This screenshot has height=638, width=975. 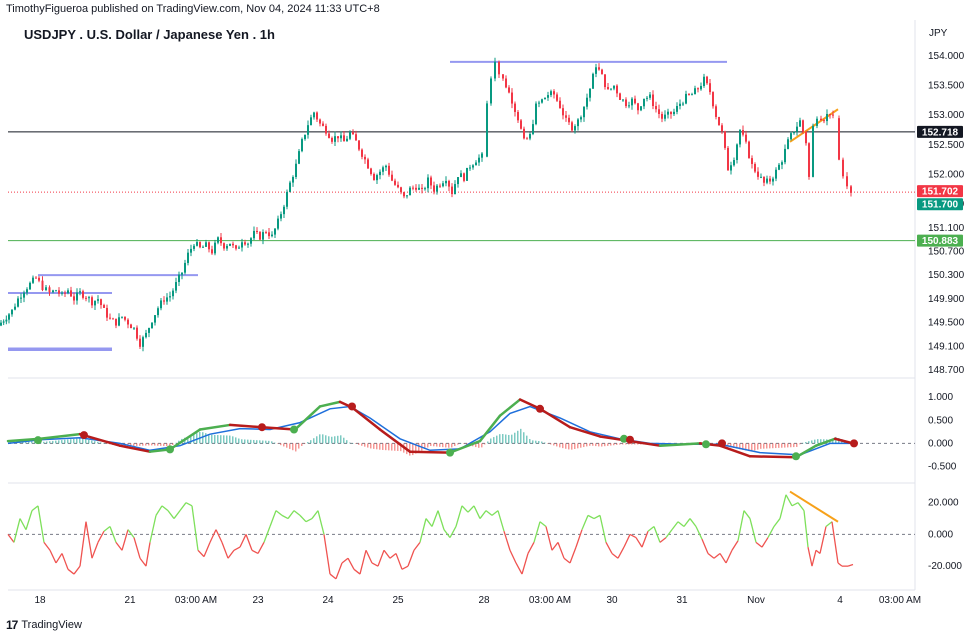 I want to click on price-tick-label: 149.100, so click(x=946, y=346).